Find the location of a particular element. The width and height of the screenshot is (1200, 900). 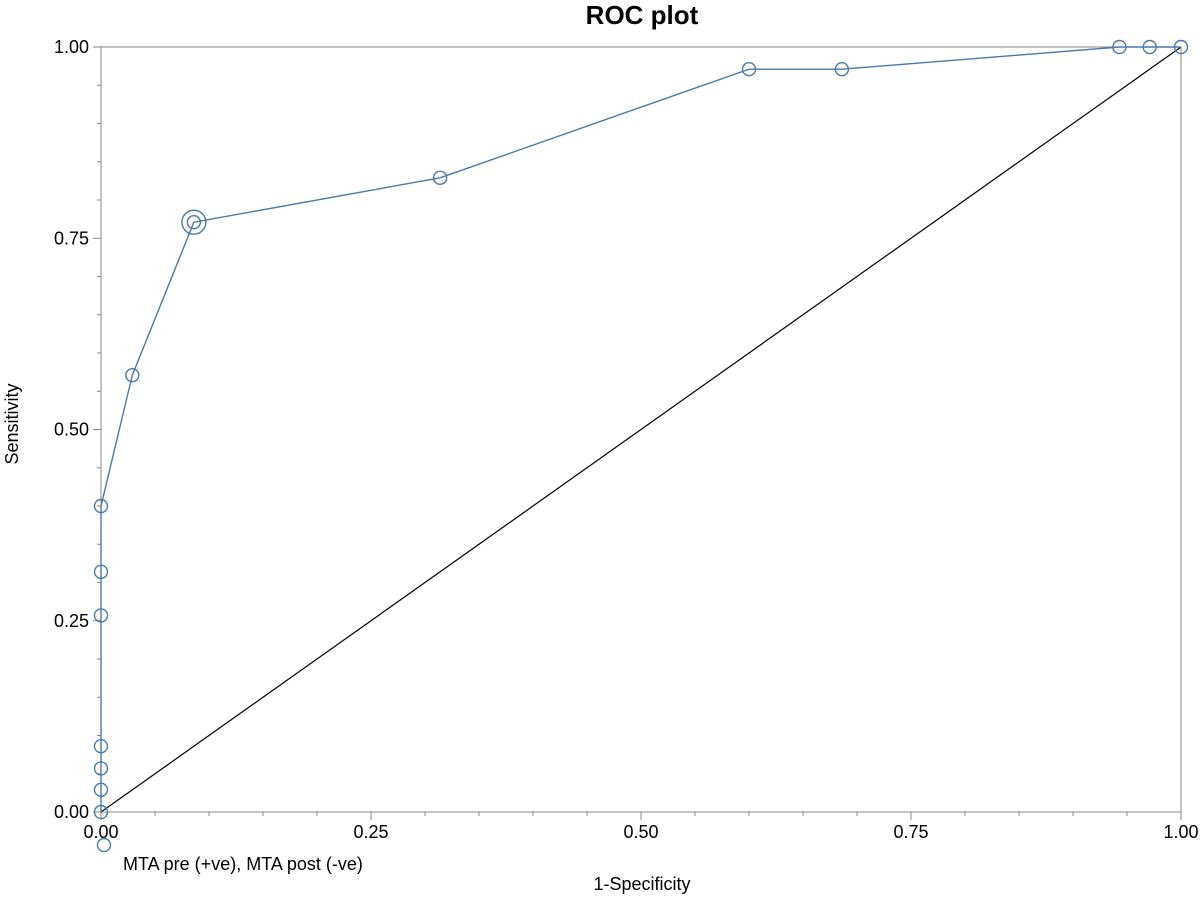

x-tick-label: 0.00 is located at coordinates (100, 832).